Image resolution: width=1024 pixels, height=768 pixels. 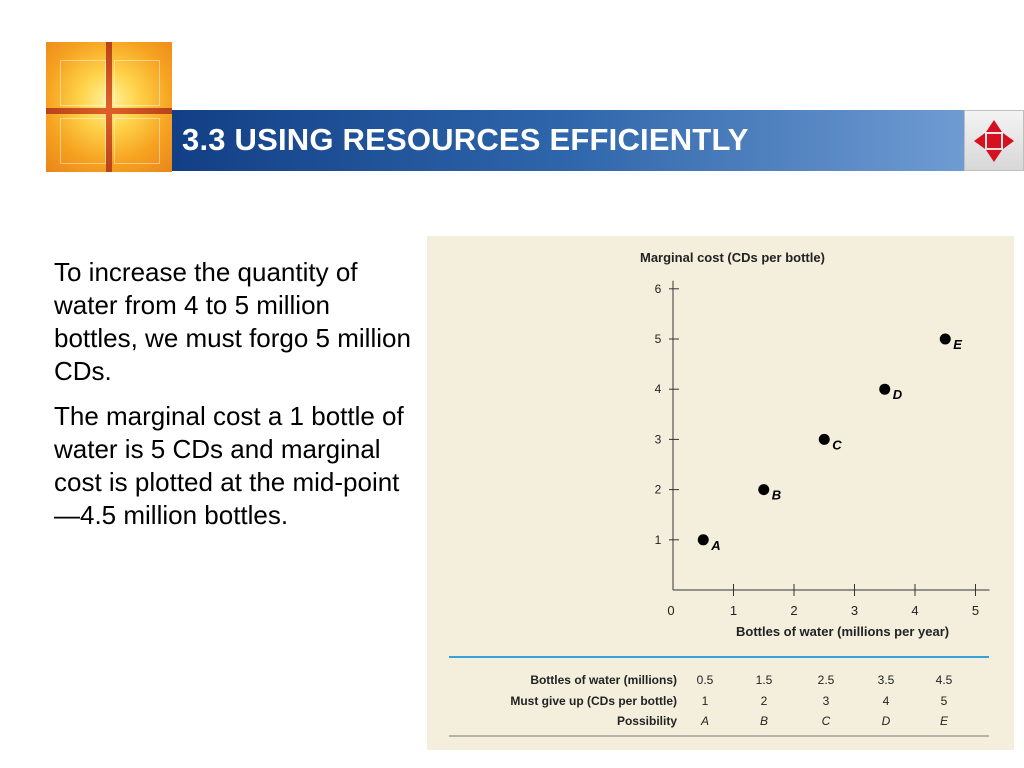 What do you see at coordinates (667, 414) in the screenshot?
I see `y-ticks: 1 2 3 4 5 6` at bounding box center [667, 414].